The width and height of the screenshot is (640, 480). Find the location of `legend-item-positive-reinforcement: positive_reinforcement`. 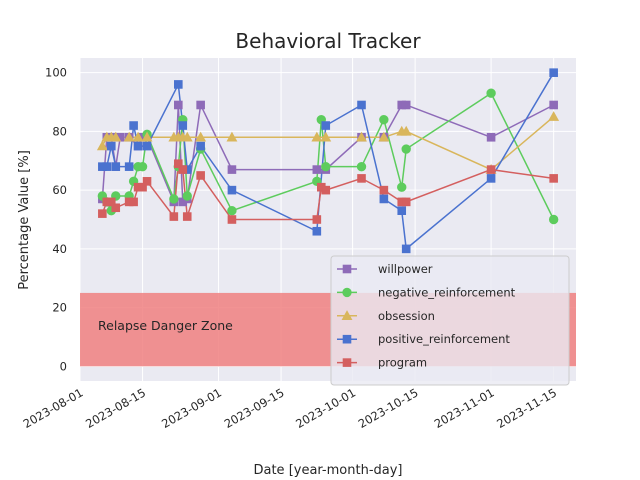

legend-item-positive-reinforcement: positive_reinforcement is located at coordinates (423, 339).